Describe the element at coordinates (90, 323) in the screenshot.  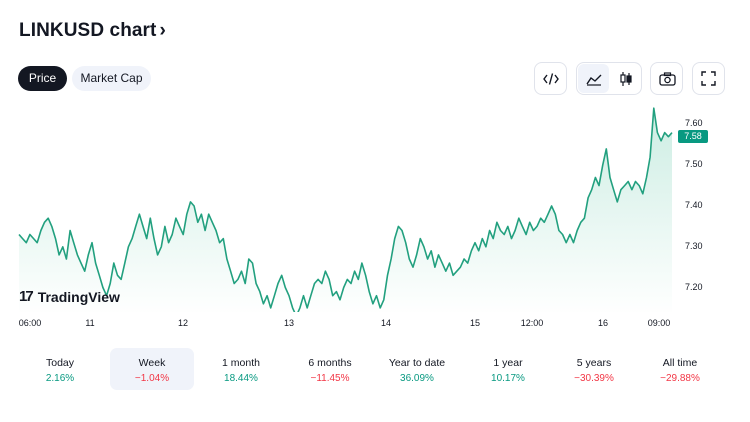
I see `x-axis-tick: 11` at that location.